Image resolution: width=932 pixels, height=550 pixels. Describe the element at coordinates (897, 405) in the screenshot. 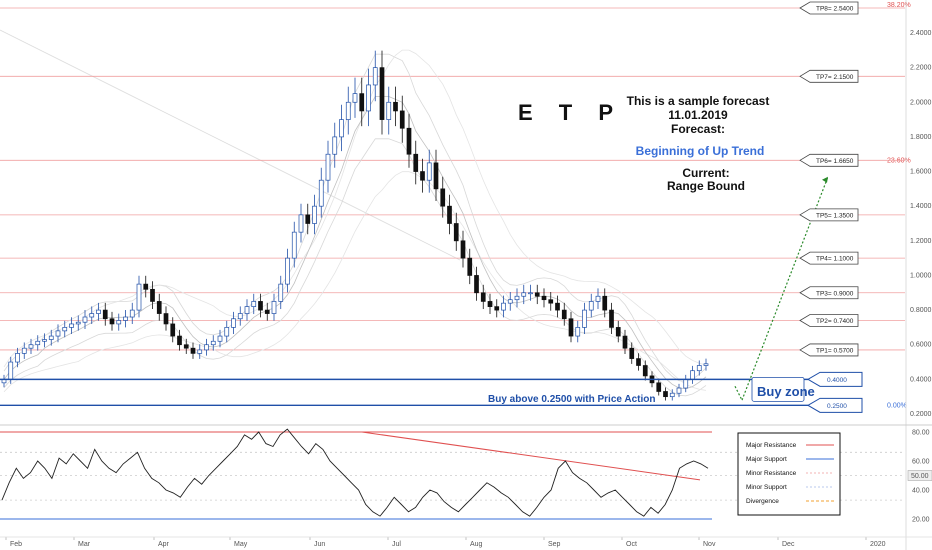

I see `fib-level-label: 0.00%` at that location.